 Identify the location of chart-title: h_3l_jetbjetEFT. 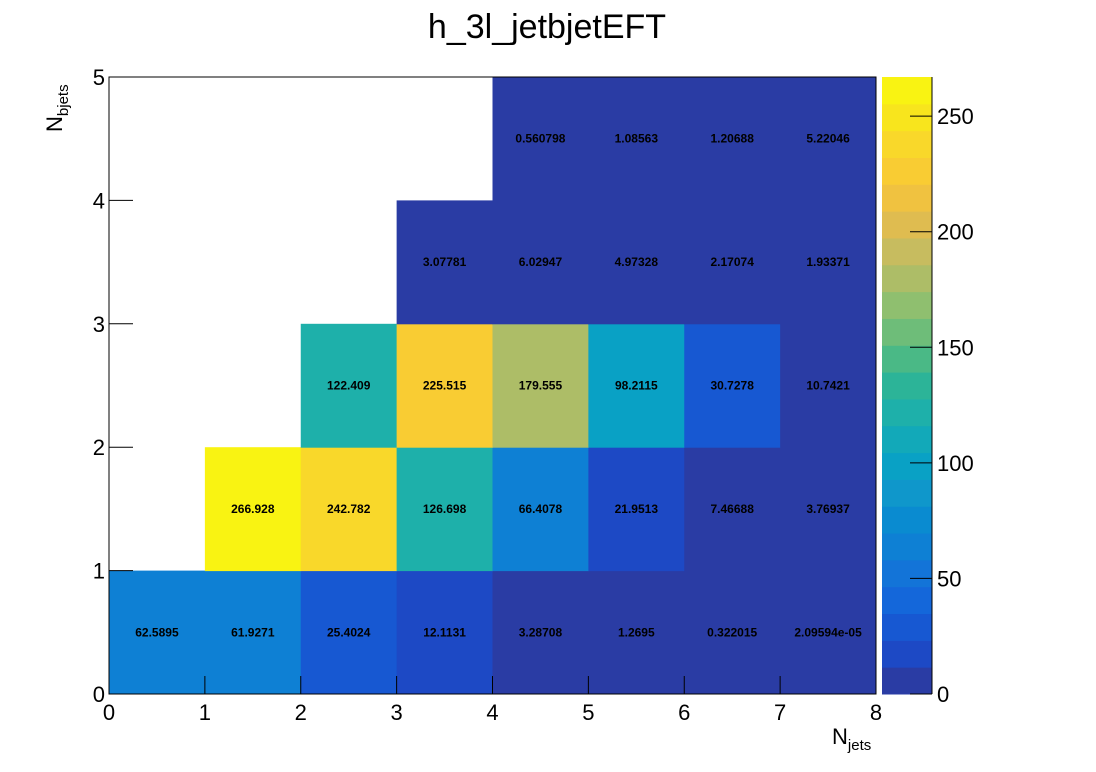
(547, 27).